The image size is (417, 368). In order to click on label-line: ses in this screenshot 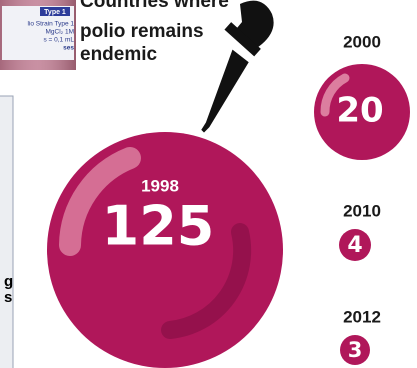, I will do `click(68, 48)`.